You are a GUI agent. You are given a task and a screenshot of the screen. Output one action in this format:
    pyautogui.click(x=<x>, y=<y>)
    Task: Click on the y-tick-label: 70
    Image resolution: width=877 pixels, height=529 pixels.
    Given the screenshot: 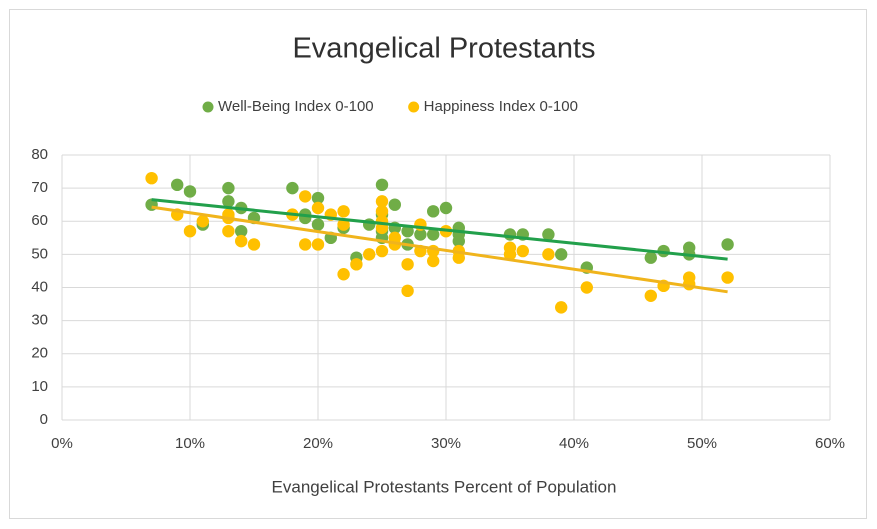 What is the action you would take?
    pyautogui.click(x=39, y=187)
    